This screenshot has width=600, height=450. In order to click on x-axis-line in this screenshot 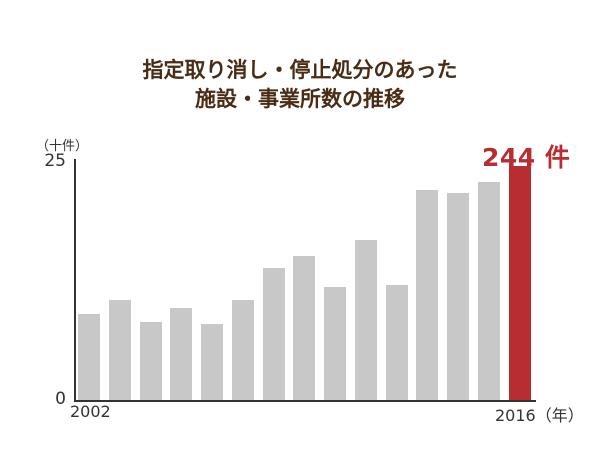, I will do `click(305, 401)`.